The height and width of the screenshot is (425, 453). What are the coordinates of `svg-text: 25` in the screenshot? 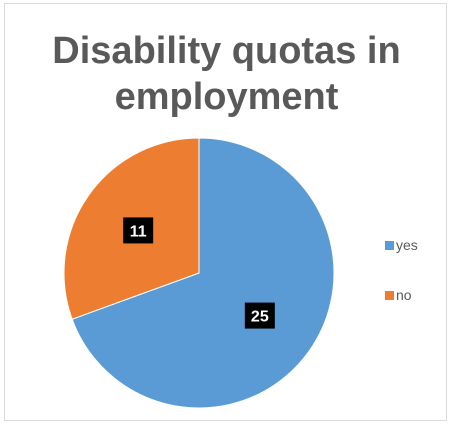 It's located at (260, 317).